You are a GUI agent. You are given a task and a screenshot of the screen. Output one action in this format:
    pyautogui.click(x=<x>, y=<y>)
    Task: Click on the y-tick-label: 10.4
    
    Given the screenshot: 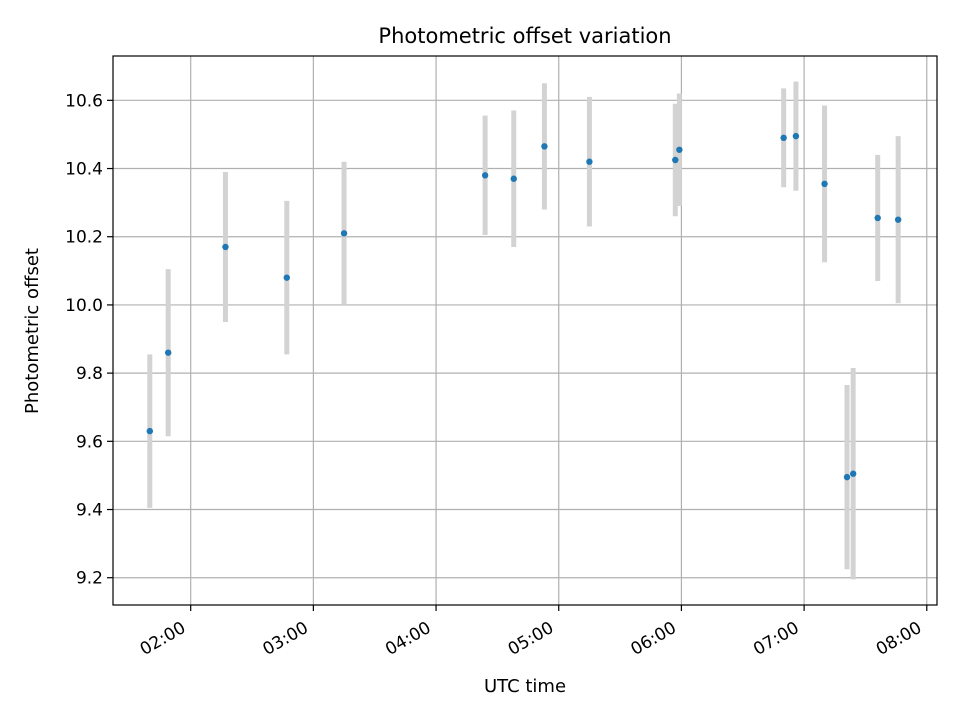 What is the action you would take?
    pyautogui.click(x=84, y=170)
    